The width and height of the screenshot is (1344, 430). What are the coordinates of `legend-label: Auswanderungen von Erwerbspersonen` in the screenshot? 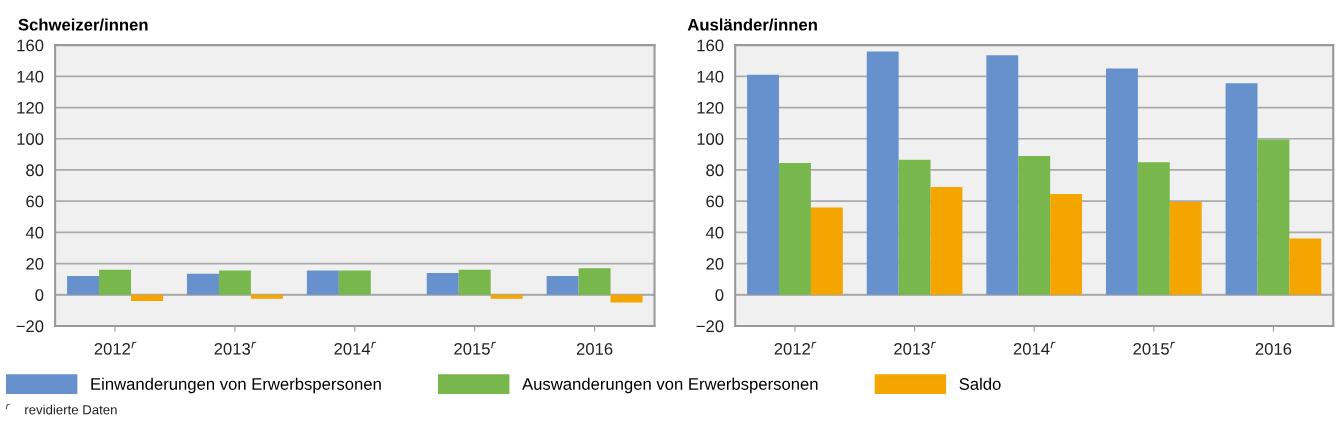 It's located at (670, 385).